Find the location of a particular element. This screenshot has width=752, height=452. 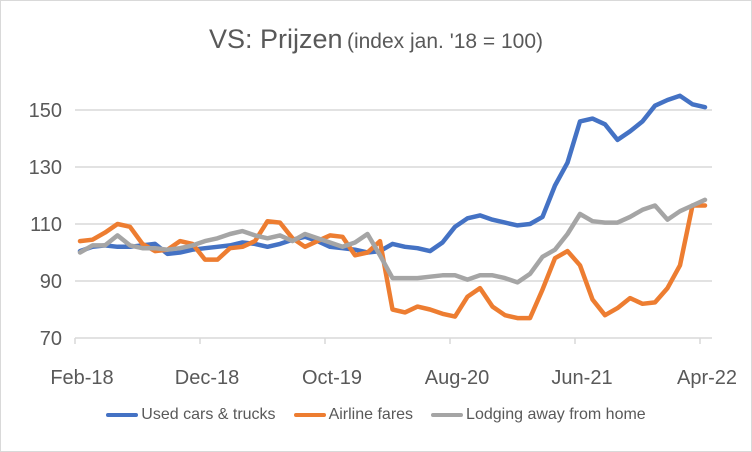

legend-label-lodging: Lodging away from home is located at coordinates (556, 414).